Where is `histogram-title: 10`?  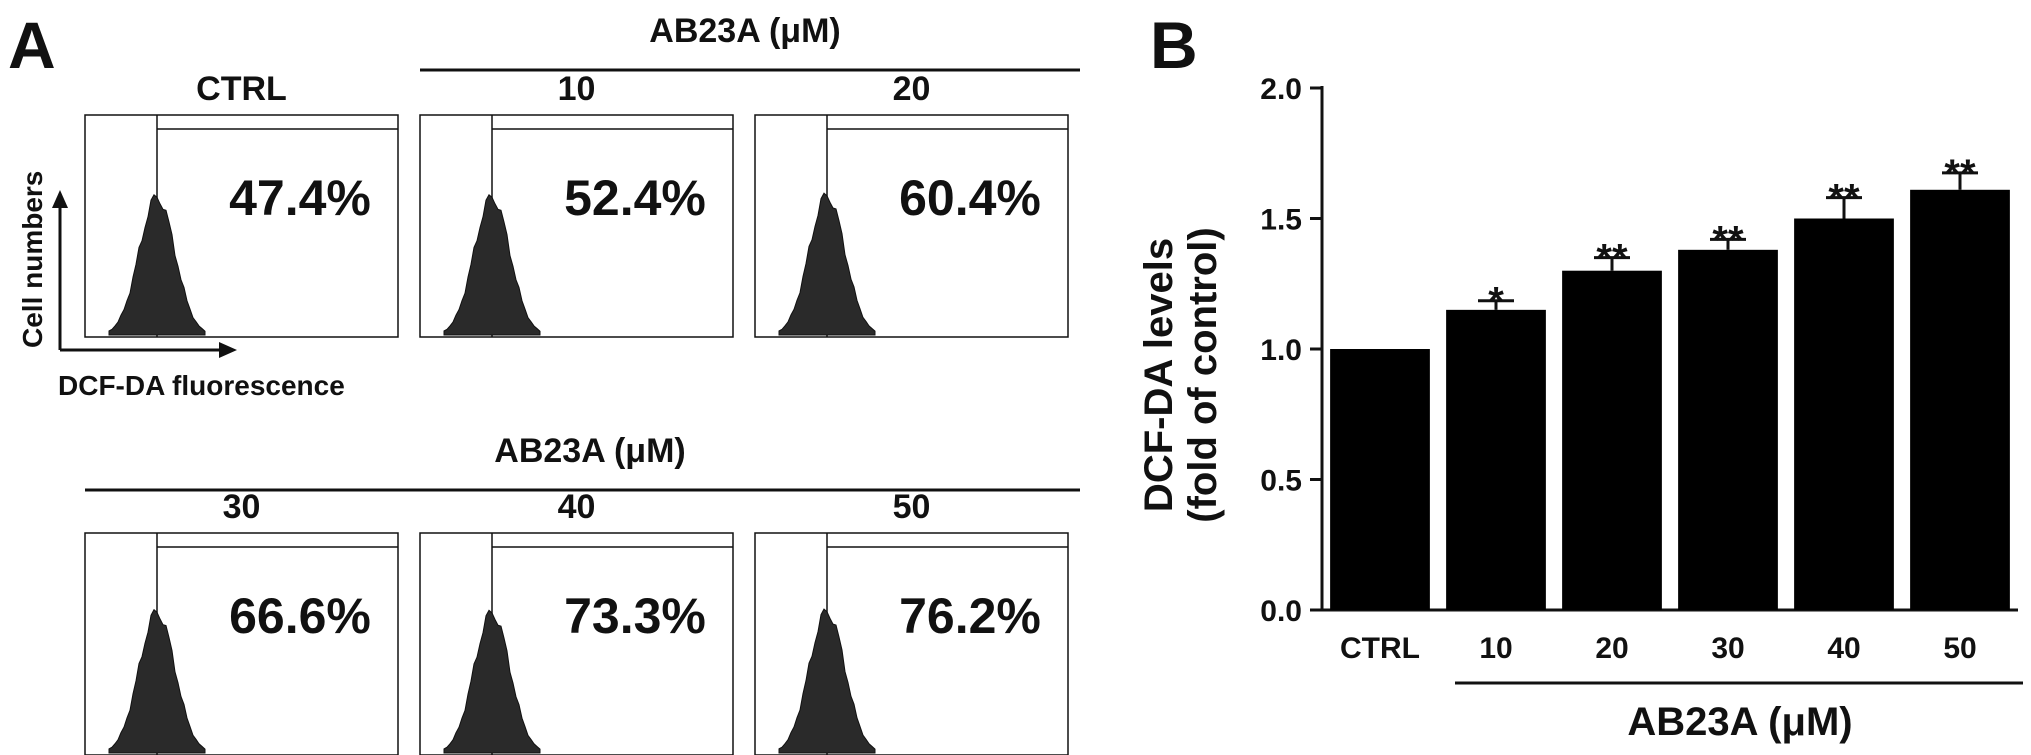
histogram-title: 10 is located at coordinates (577, 89).